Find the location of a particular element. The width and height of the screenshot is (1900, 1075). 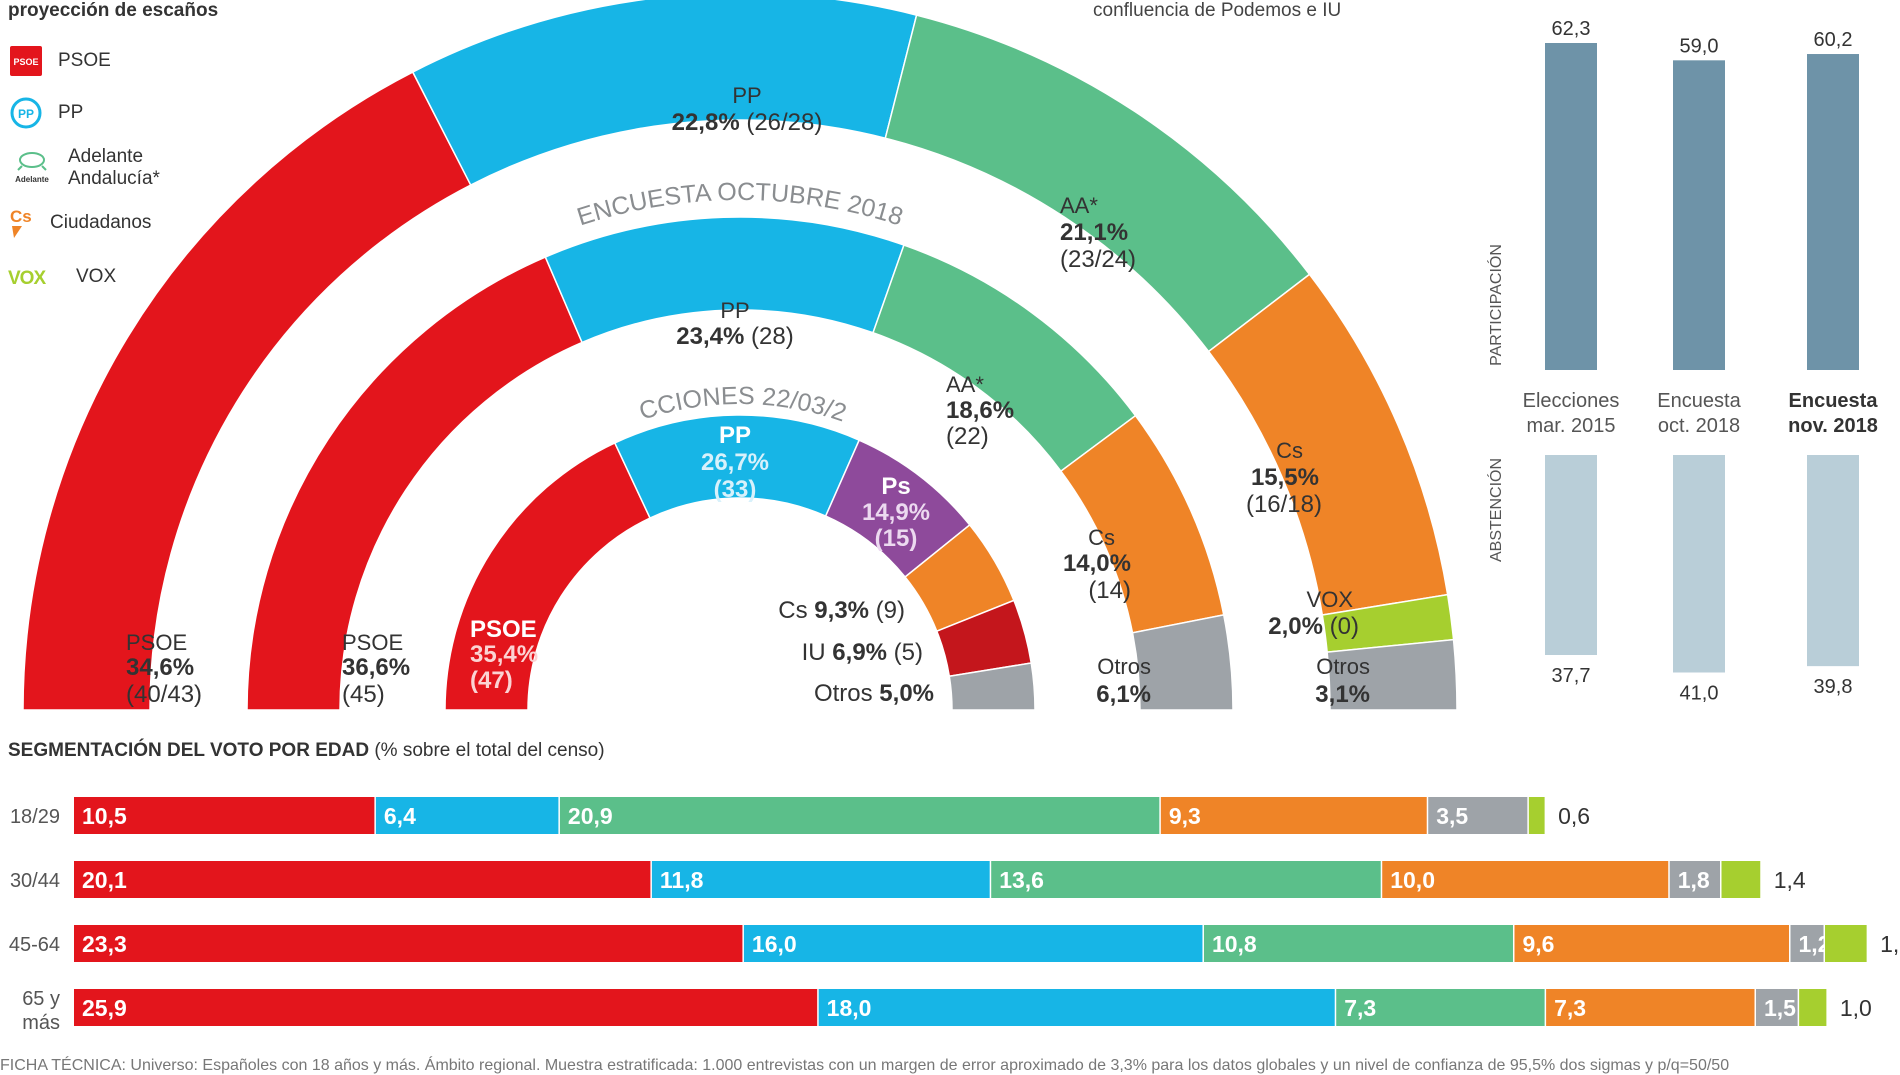

label-inner-ps-name: Ps is located at coordinates (895, 486).